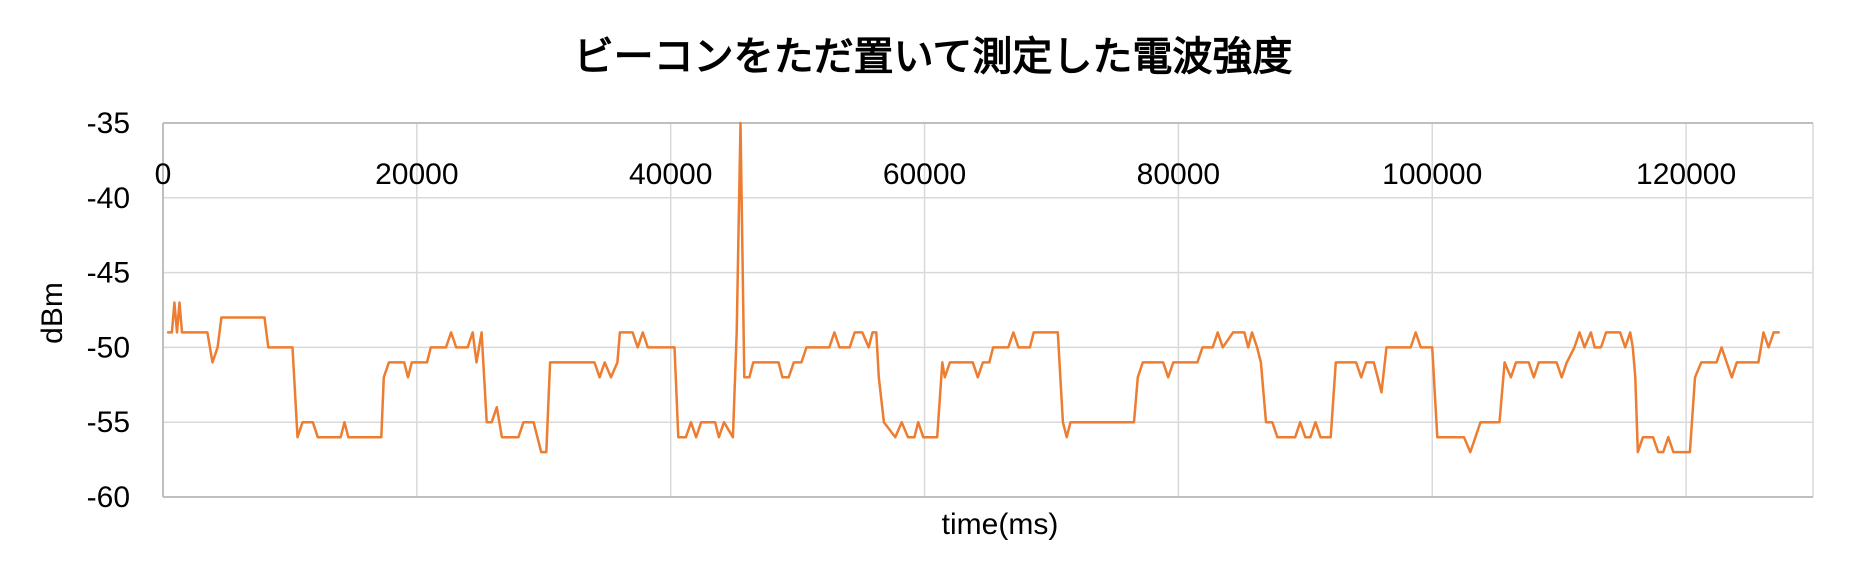 The width and height of the screenshot is (1866, 564). What do you see at coordinates (1432, 174) in the screenshot?
I see `x-tick-label: 100000` at bounding box center [1432, 174].